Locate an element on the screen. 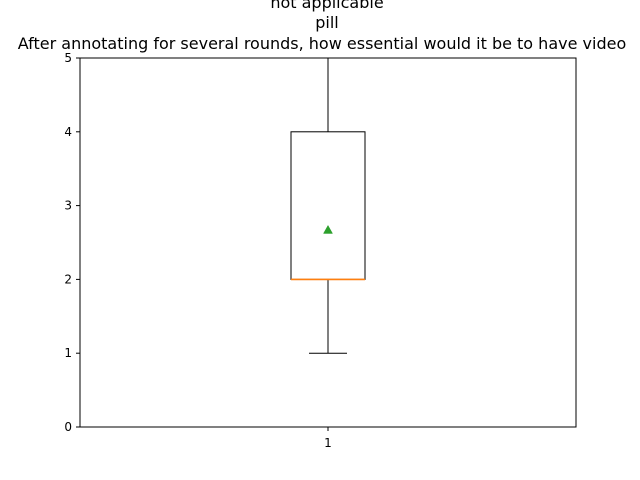  y-tick-label-3: 3 is located at coordinates (68, 206).